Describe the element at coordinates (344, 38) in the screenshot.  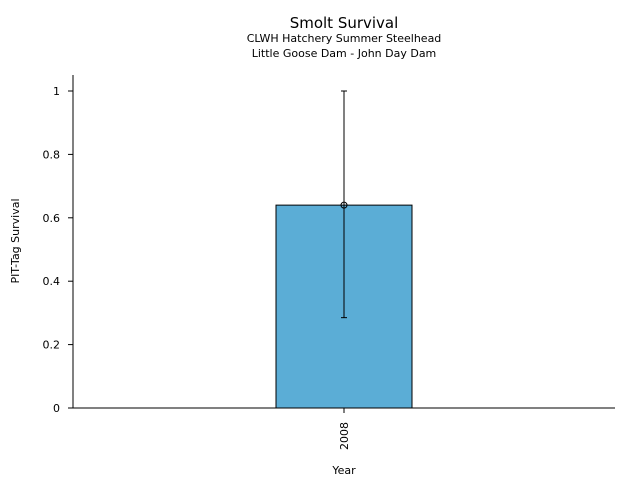
I see `chart-subtitle-line-1: CLWH Hatchery Summer Steelhead` at that location.